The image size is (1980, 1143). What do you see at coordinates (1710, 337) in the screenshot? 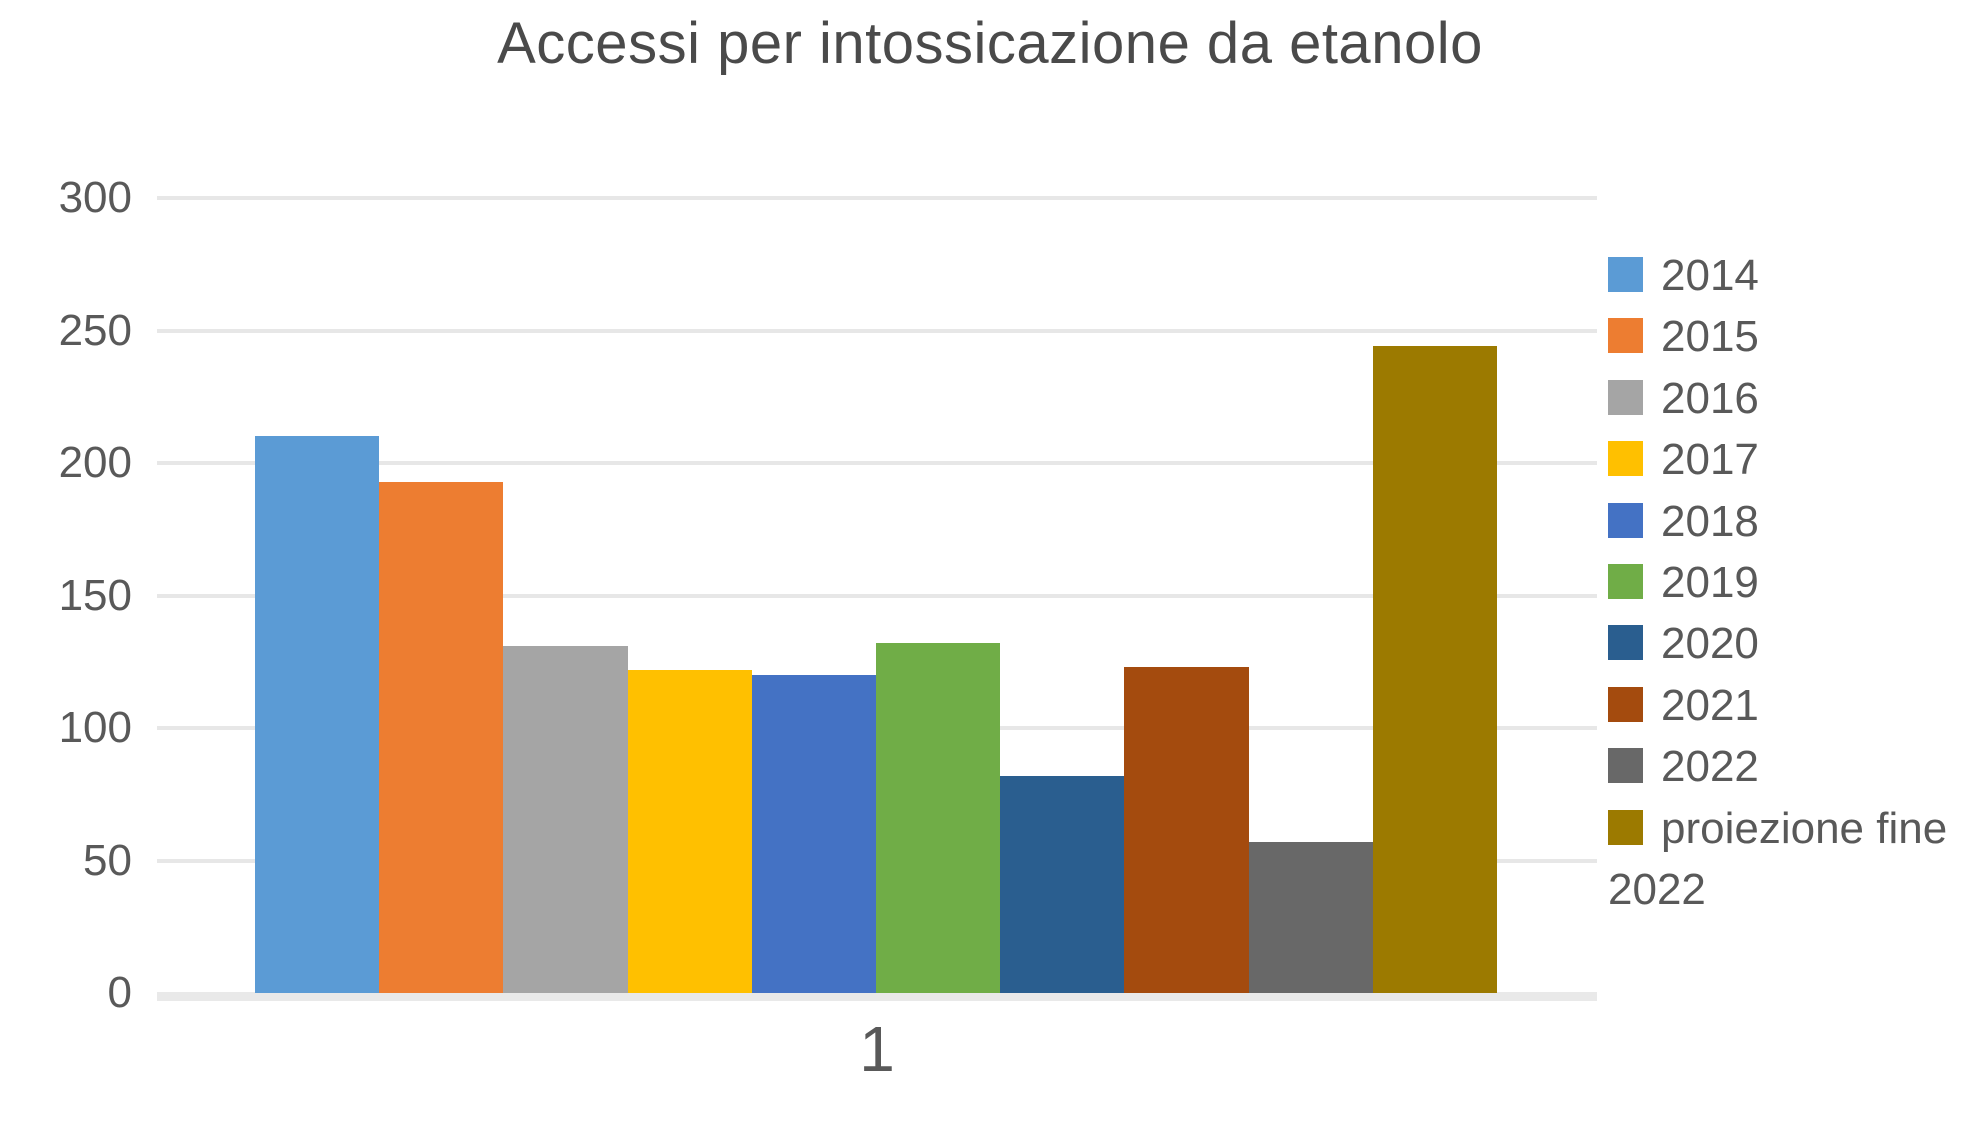
I see `legend-label-2015: 2015` at bounding box center [1710, 337].